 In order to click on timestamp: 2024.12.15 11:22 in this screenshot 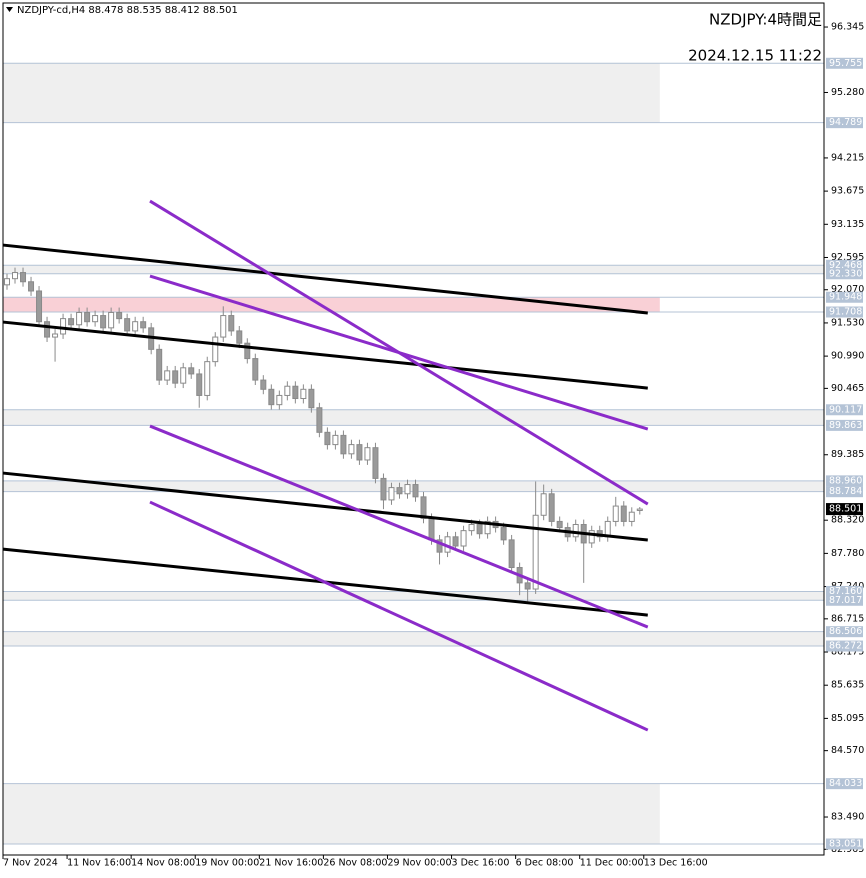, I will do `click(755, 56)`.